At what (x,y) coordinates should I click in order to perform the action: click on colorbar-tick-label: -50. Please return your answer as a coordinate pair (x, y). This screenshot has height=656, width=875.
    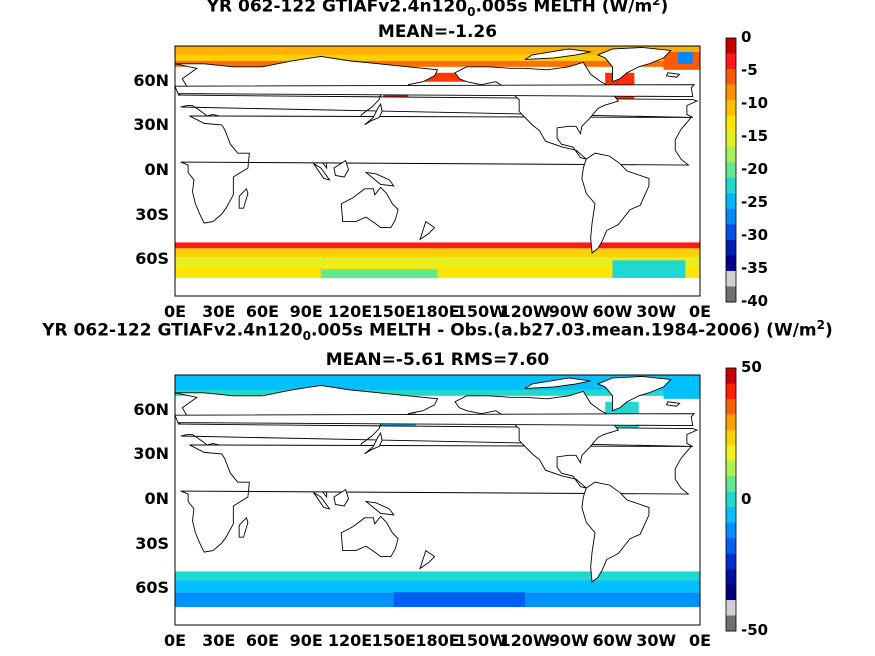
    Looking at the image, I should click on (755, 630).